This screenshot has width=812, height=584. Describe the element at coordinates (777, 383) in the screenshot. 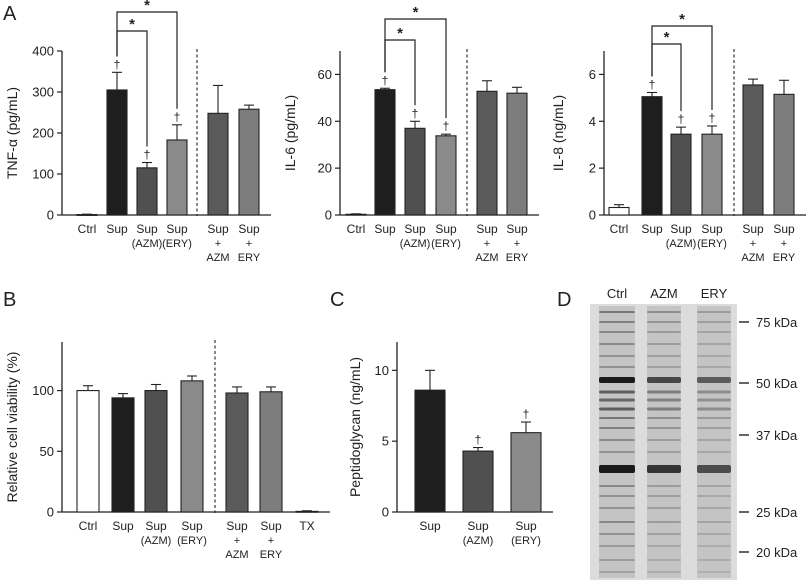

I see `blot-marker-label: 50 kDa` at that location.